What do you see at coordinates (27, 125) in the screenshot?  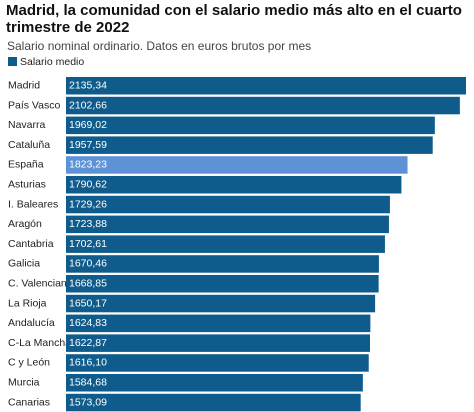 I see `category-label: Navarra` at bounding box center [27, 125].